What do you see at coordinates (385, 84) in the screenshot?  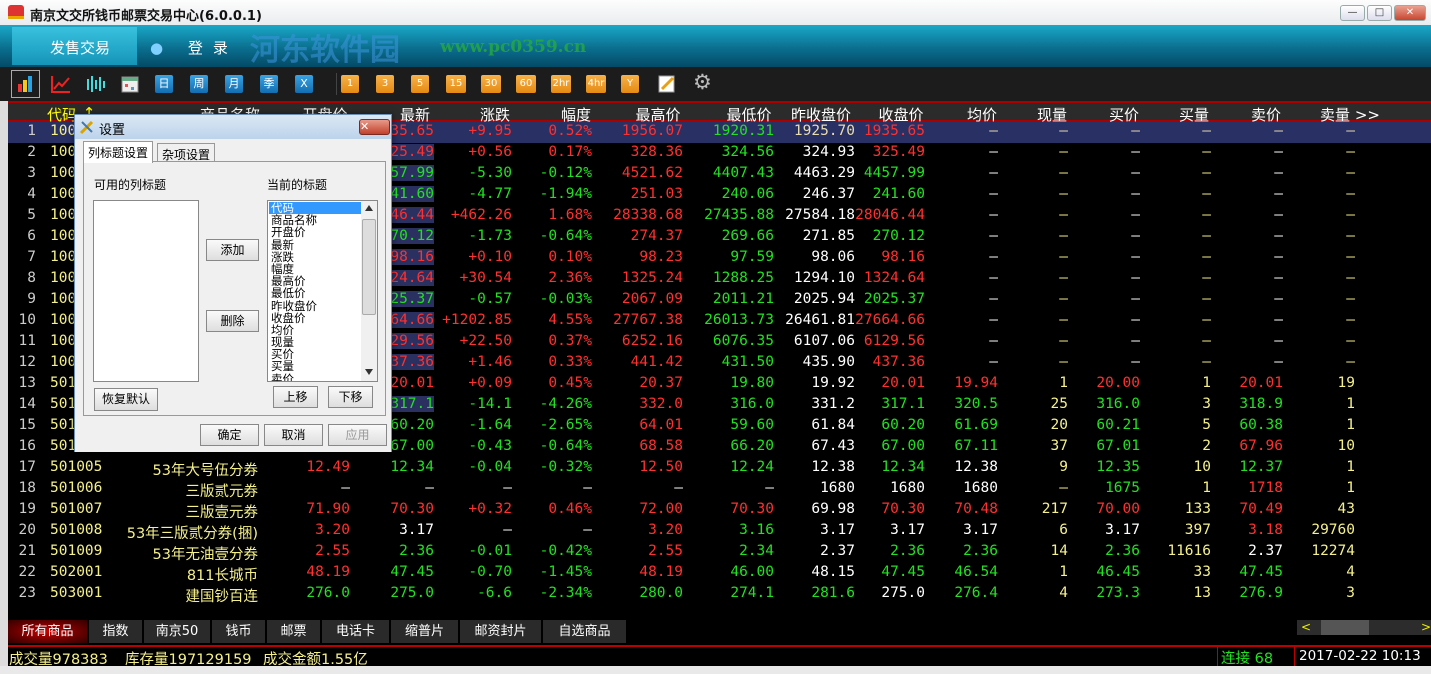 I see `interval-button-3: 3` at bounding box center [385, 84].